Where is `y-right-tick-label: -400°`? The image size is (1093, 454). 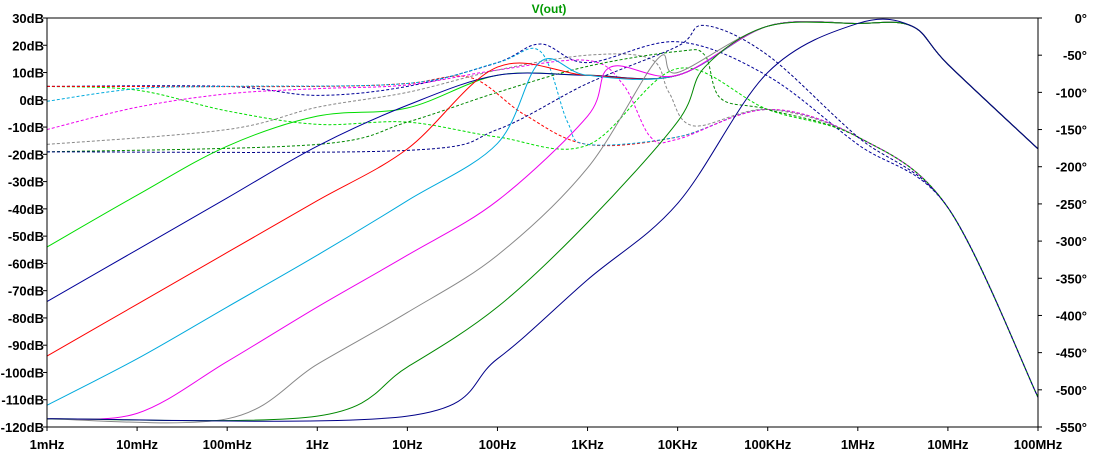 y-right-tick-label: -400° is located at coordinates (1071, 315).